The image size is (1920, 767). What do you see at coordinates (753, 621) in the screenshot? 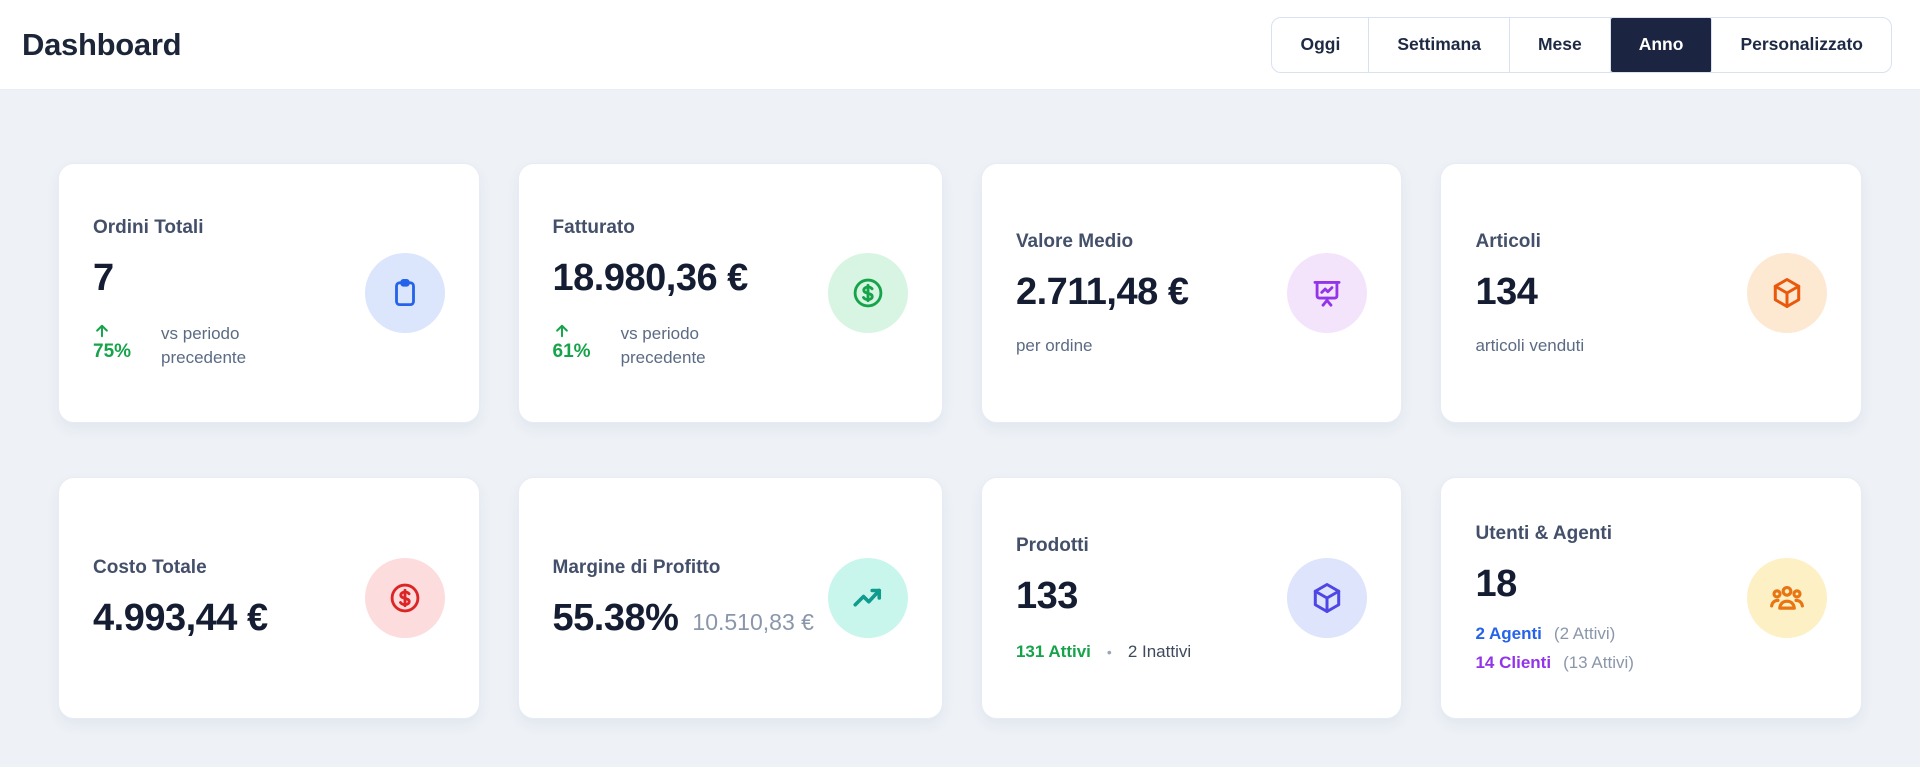
I see `card-value-secondary: 10.510,83 €` at bounding box center [753, 621].